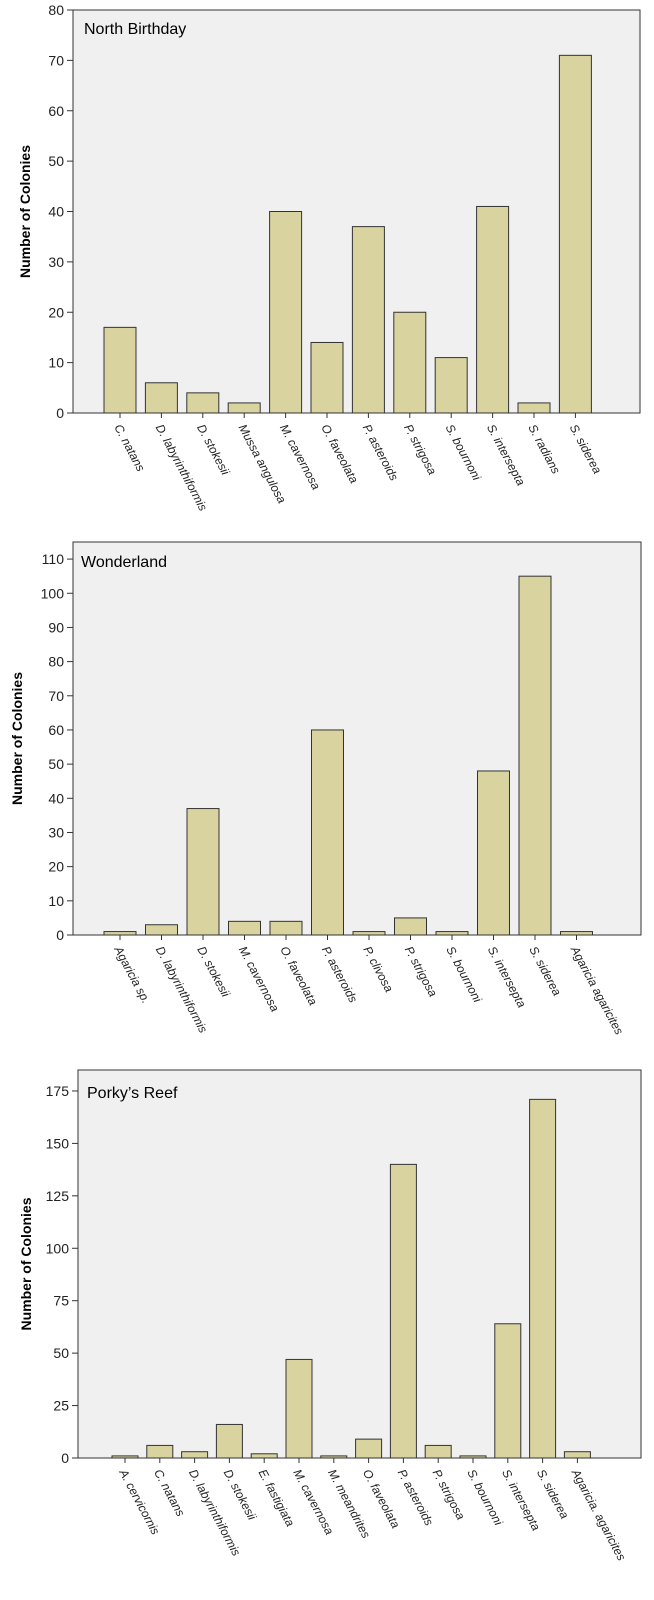 This screenshot has width=654, height=1600. I want to click on x-tick-label: E. fastigiata, so click(277, 1498).